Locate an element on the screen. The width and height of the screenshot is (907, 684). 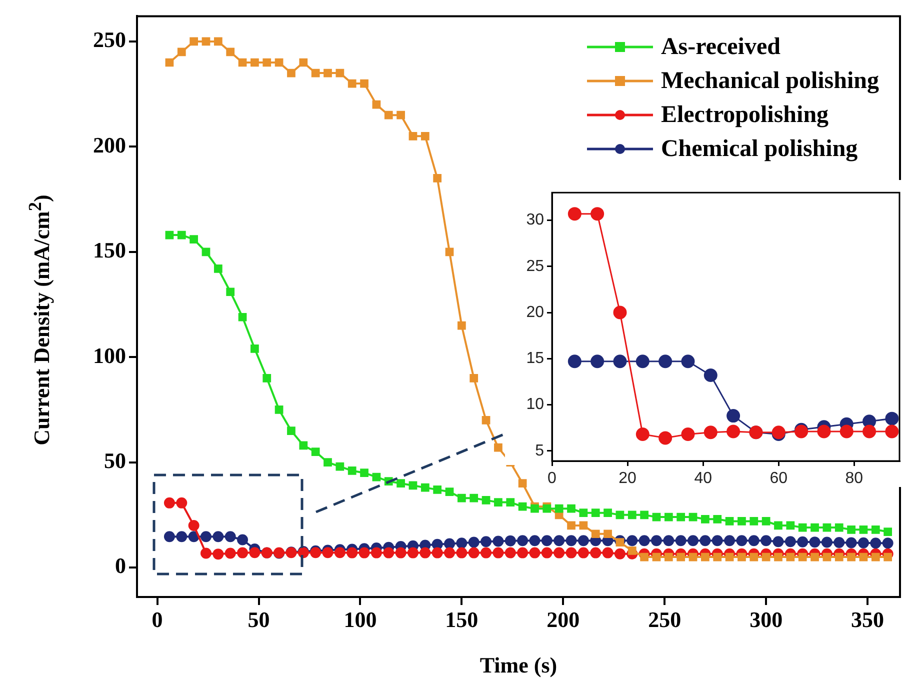
y-tick-label: 10 is located at coordinates (535, 405).